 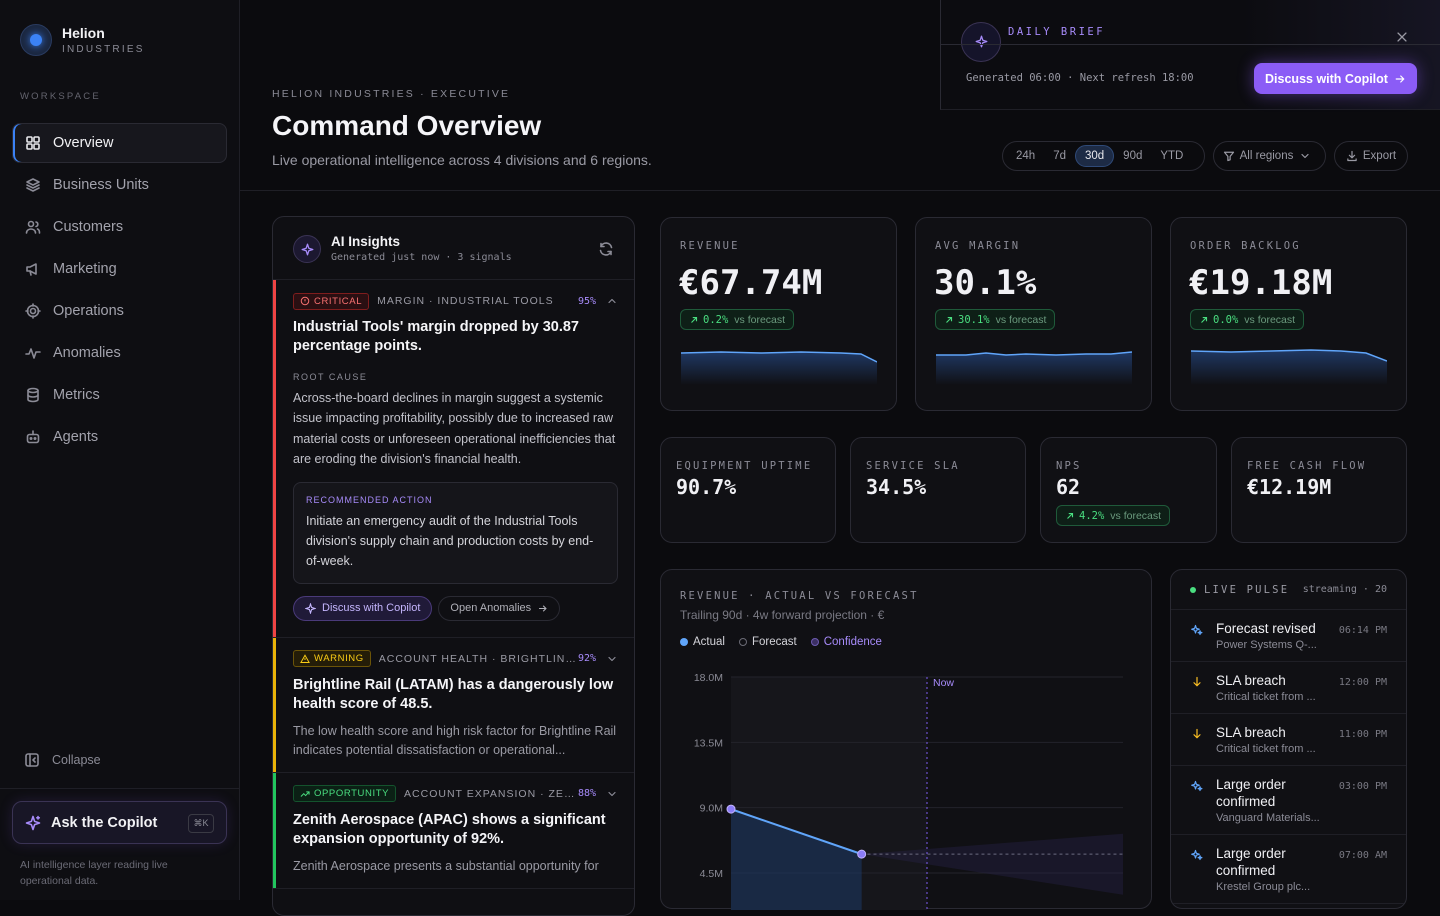 What do you see at coordinates (796, 832) in the screenshot?
I see `actual-line` at bounding box center [796, 832].